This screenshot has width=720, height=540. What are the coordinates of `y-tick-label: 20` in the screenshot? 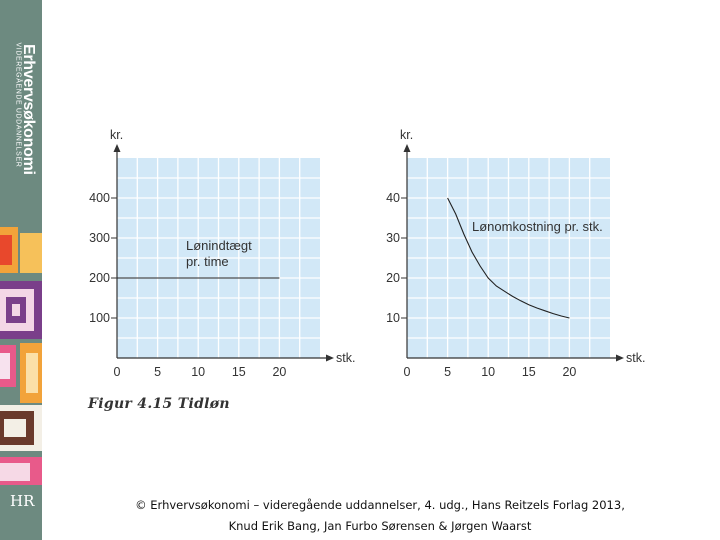 It's located at (393, 278).